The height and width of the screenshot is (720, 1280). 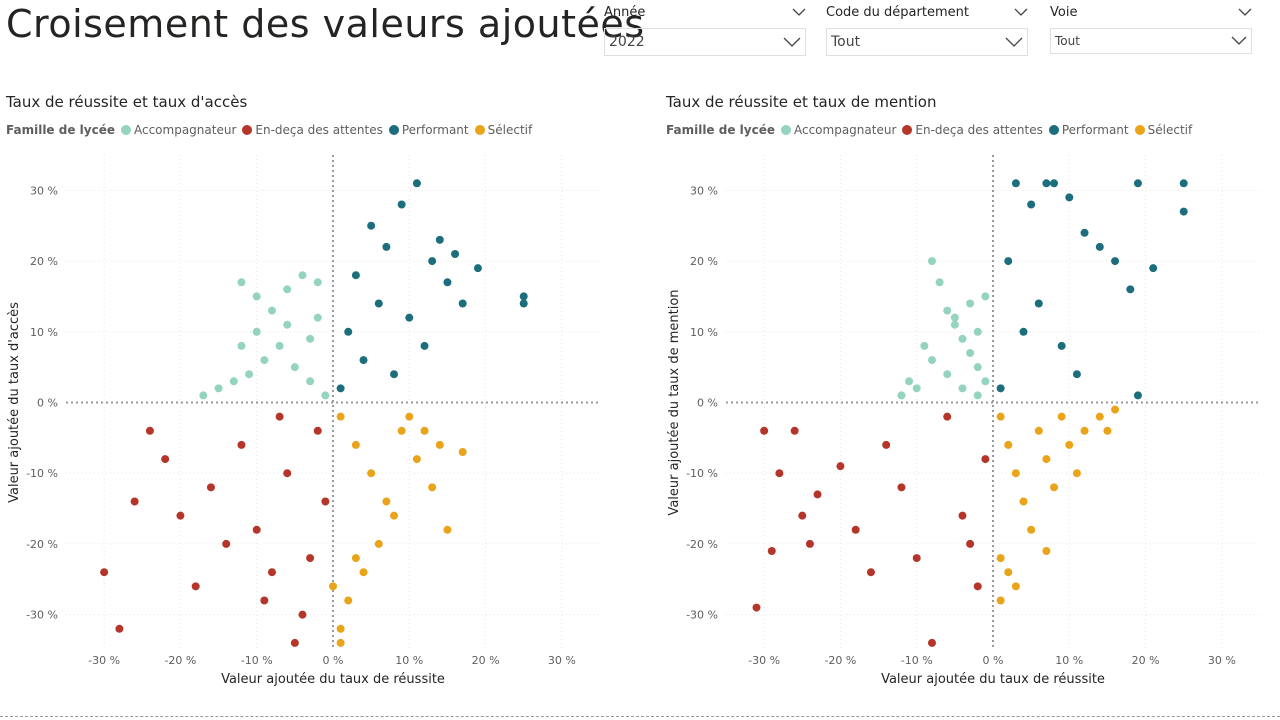 I want to click on slicer-annee-dropdown: 2022, so click(x=705, y=42).